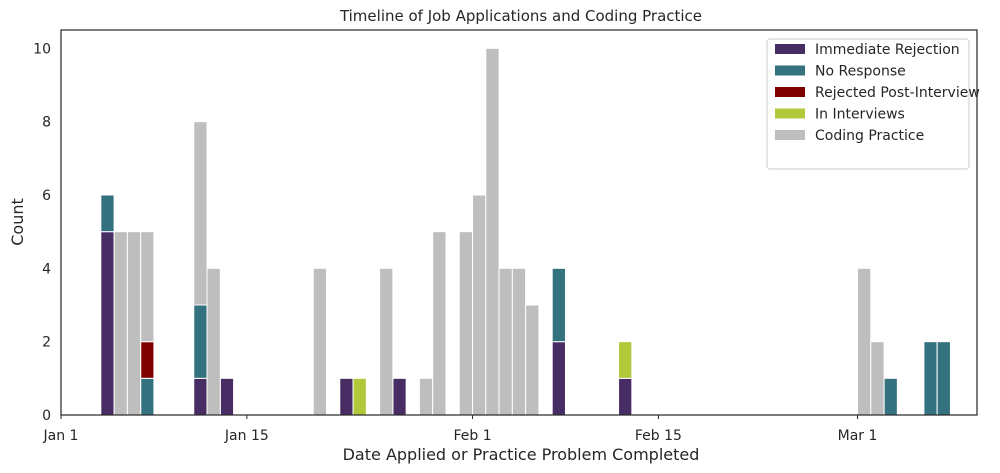  Describe the element at coordinates (46, 416) in the screenshot. I see `y-tick-label: 0` at that location.